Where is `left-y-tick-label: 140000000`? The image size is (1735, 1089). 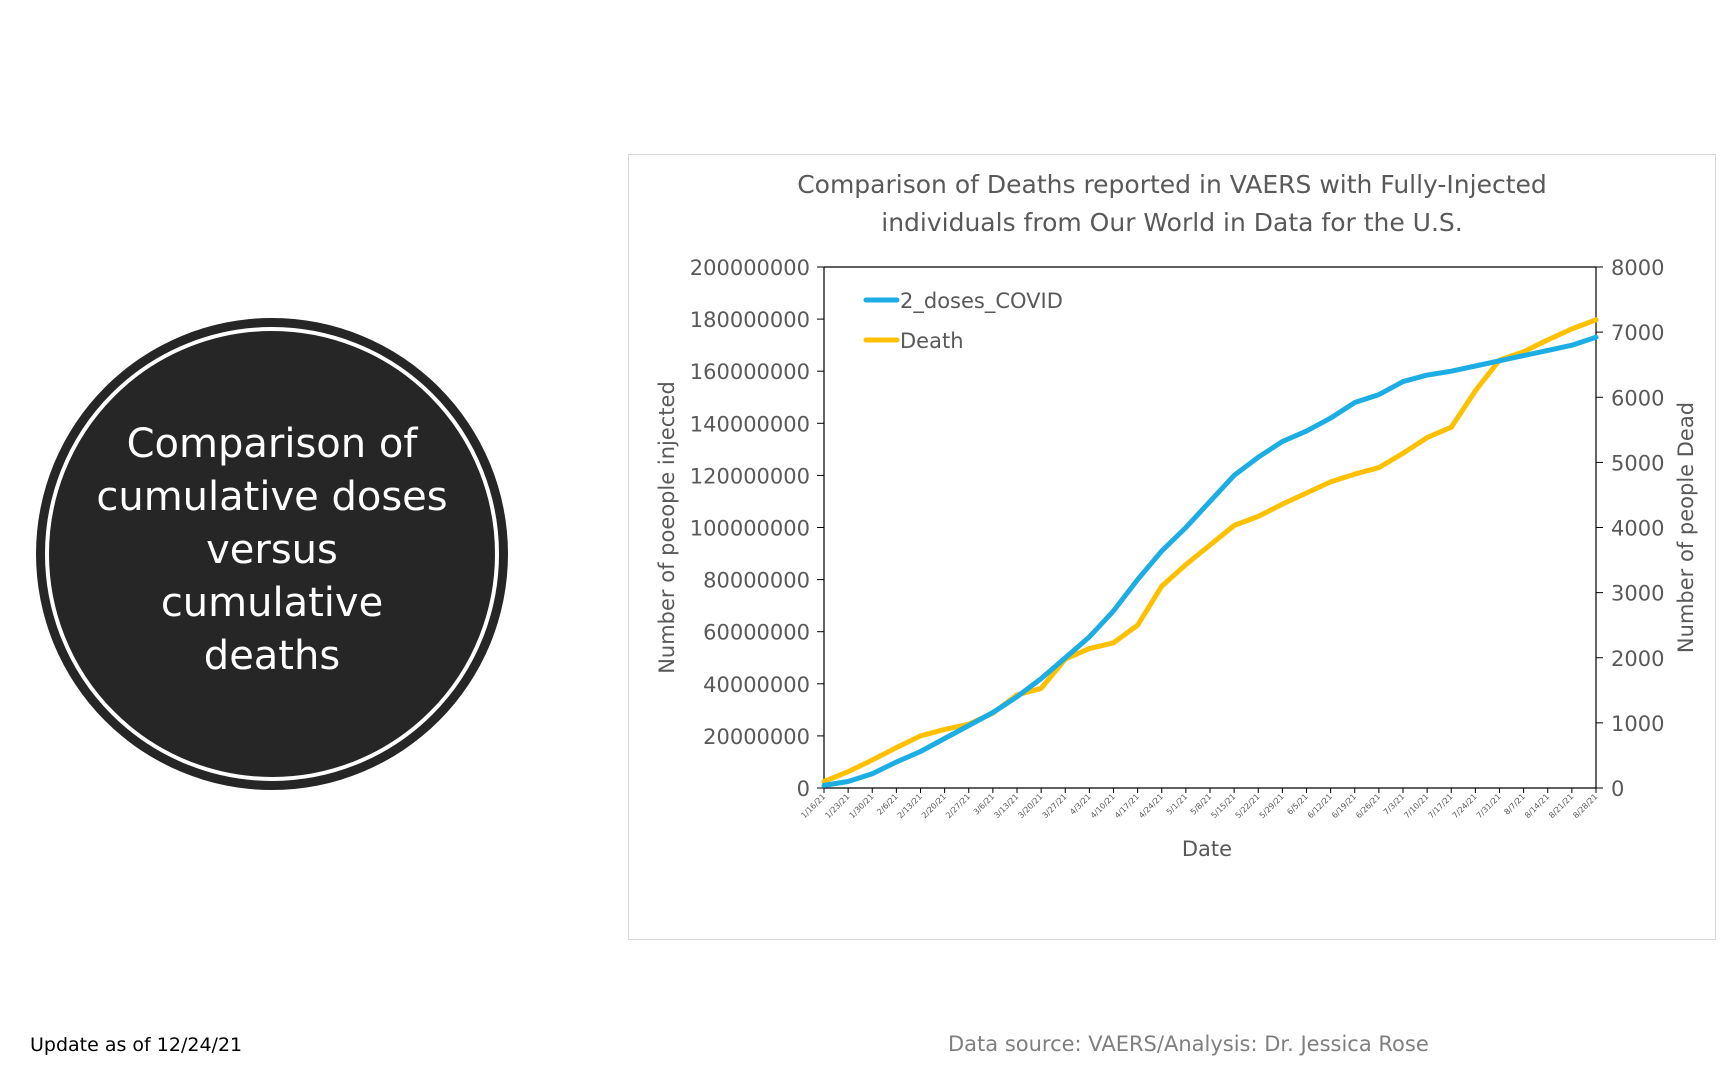 left-y-tick-label: 140000000 is located at coordinates (750, 424).